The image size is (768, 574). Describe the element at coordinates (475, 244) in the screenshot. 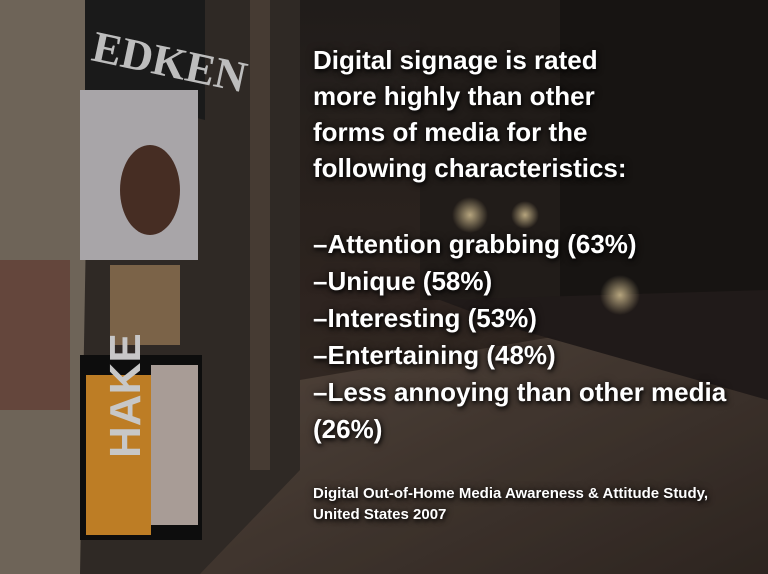

I see `list-item: –Attention grabbing (63%)` at that location.